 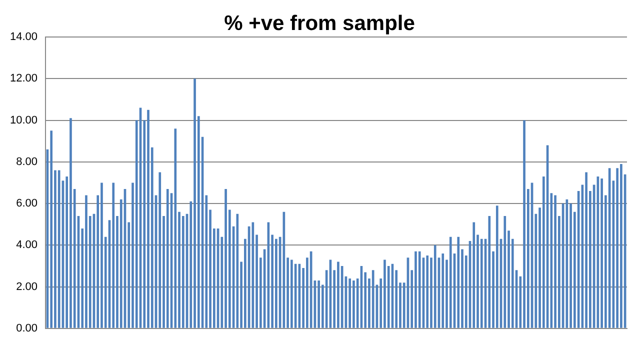 I want to click on y-tick-label: 8.00, so click(x=27, y=162).